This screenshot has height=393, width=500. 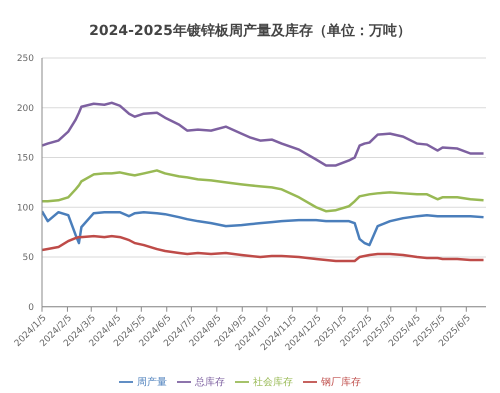 What do you see at coordinates (273, 382) in the screenshot?
I see `legend-label: 社会库存` at bounding box center [273, 382].